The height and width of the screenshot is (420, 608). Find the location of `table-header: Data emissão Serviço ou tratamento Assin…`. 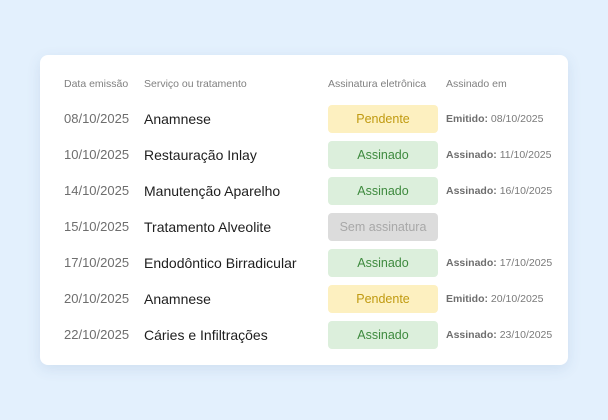

table-header: Data emissão Serviço ou tratamento Assin… is located at coordinates (304, 84).